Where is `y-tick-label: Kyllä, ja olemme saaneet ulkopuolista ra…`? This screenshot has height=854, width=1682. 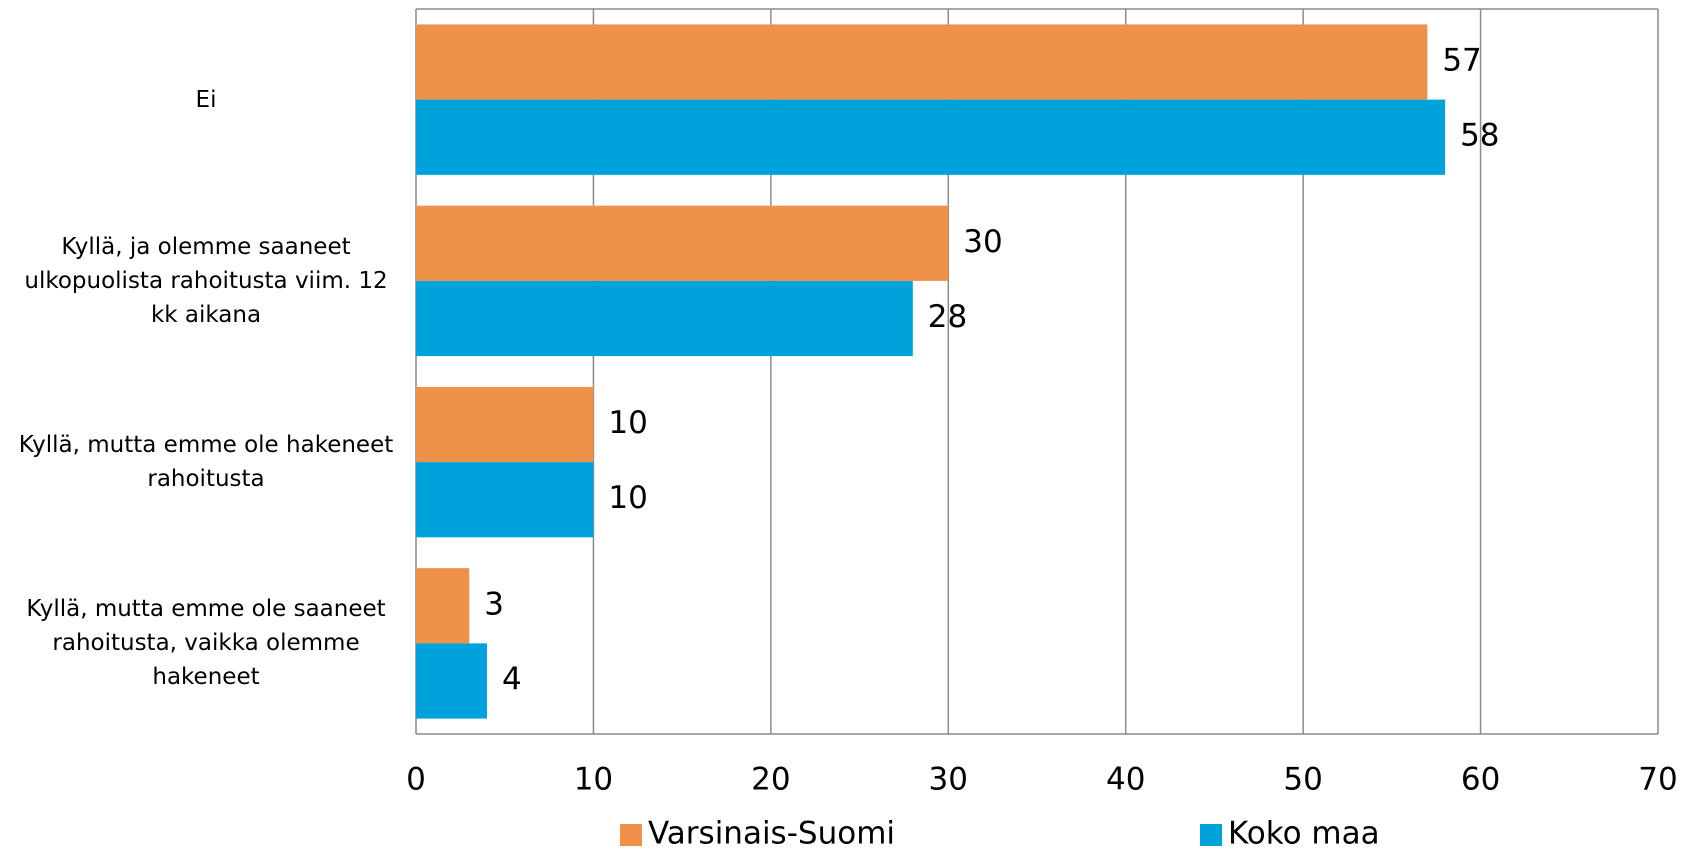 y-tick-label: Kyllä, ja olemme saaneet ulkopuolista ra… is located at coordinates (206, 280).